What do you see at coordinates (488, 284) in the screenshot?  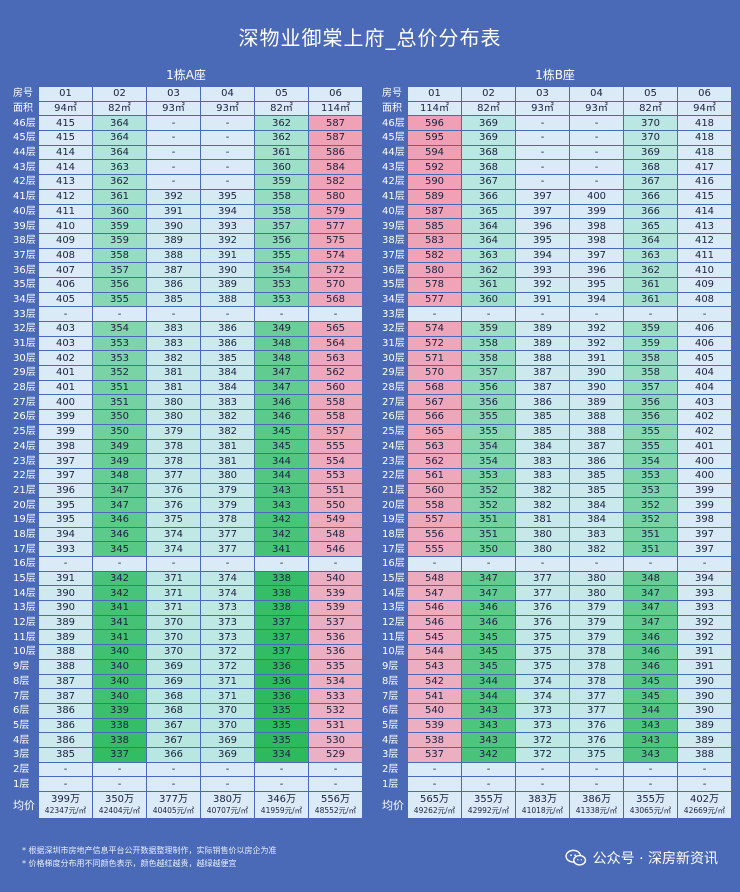 I see `price-cell: 361` at bounding box center [488, 284].